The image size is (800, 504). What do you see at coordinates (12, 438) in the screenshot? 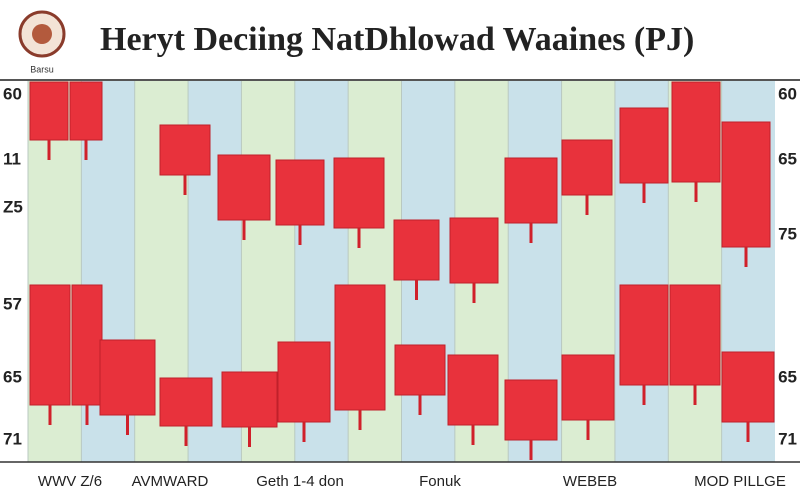
I see `left-axis-label: 71` at bounding box center [12, 438].